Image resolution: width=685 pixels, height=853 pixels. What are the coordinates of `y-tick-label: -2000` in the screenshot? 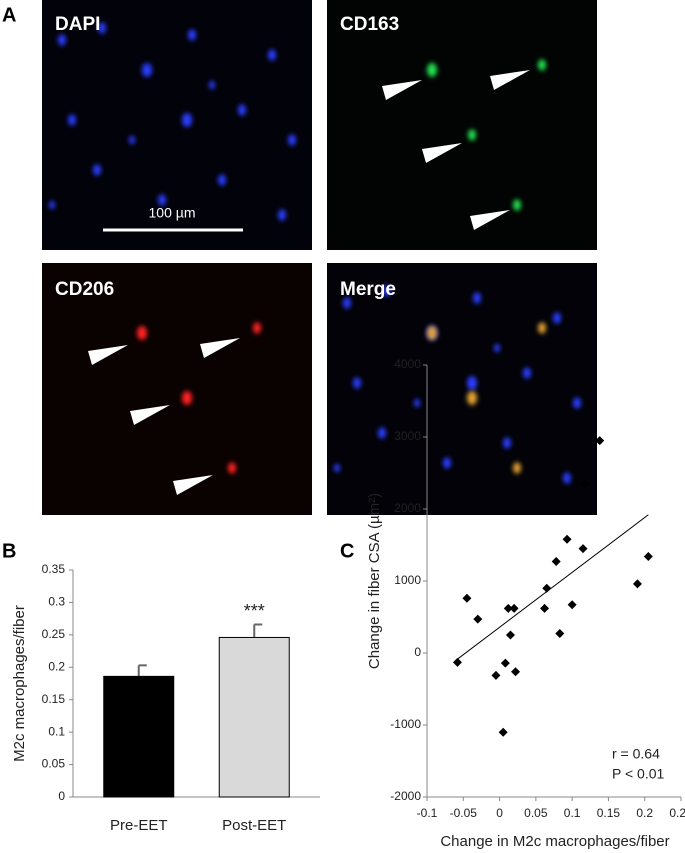 It's located at (405, 796).